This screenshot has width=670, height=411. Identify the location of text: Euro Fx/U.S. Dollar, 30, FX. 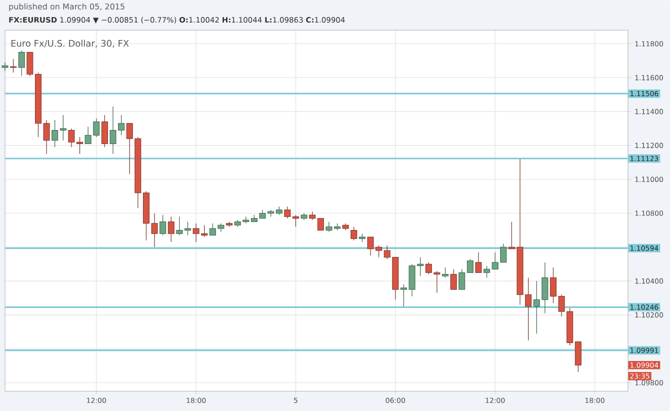
(70, 44).